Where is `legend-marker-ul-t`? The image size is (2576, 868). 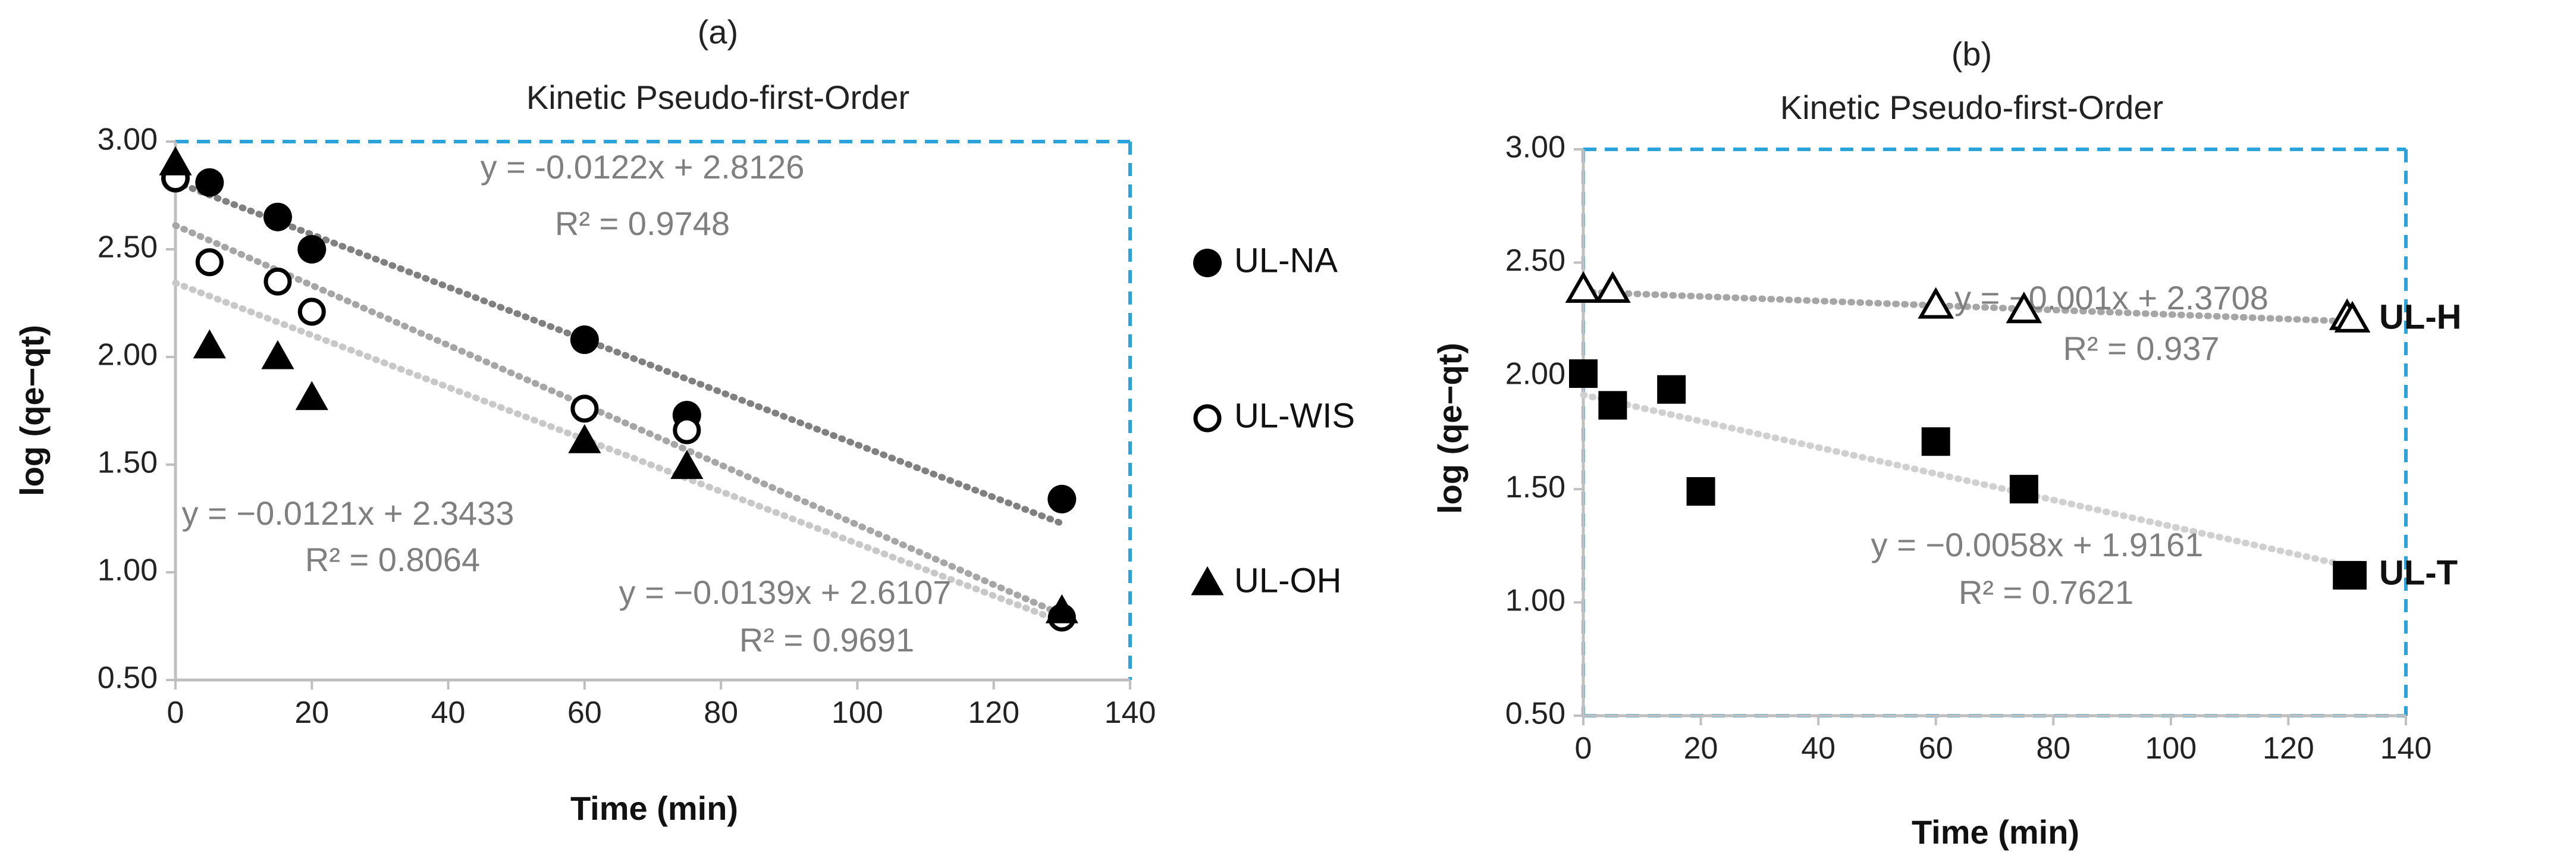 legend-marker-ul-t is located at coordinates (2352, 575).